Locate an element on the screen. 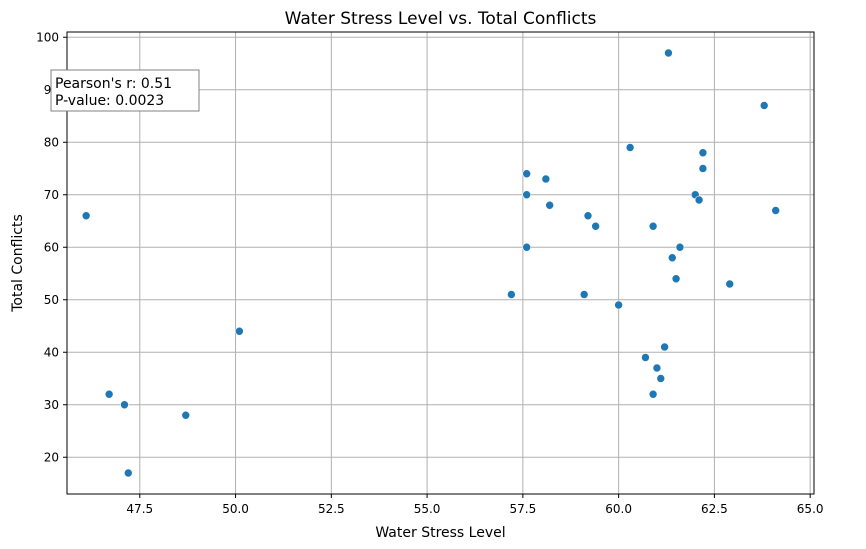 The width and height of the screenshot is (866, 549). y-tick-label: 70 is located at coordinates (51, 195).